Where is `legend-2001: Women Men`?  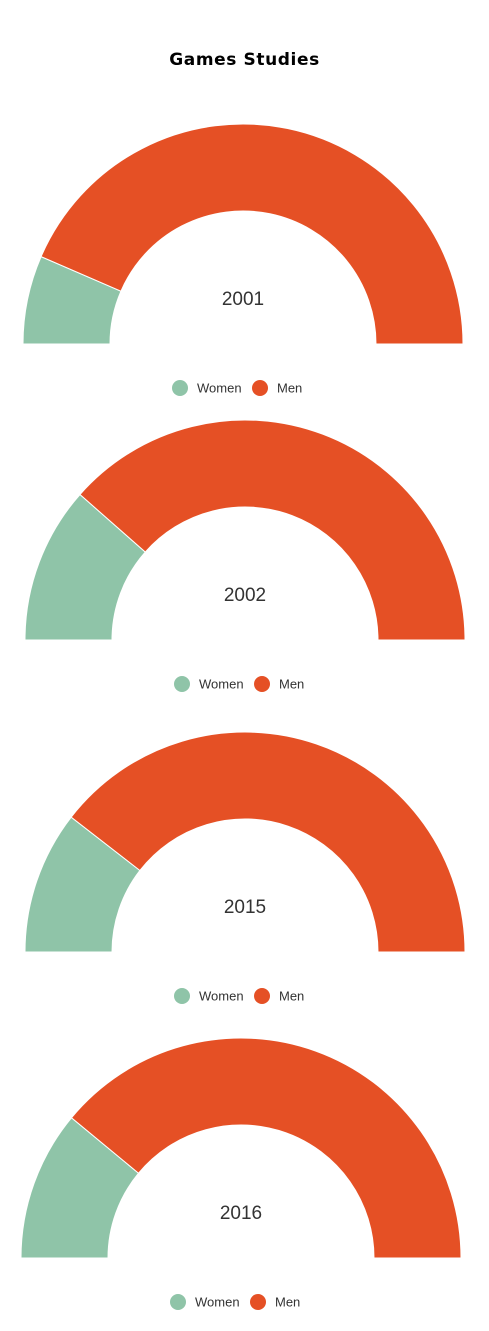 legend-2001: Women Men is located at coordinates (237, 388).